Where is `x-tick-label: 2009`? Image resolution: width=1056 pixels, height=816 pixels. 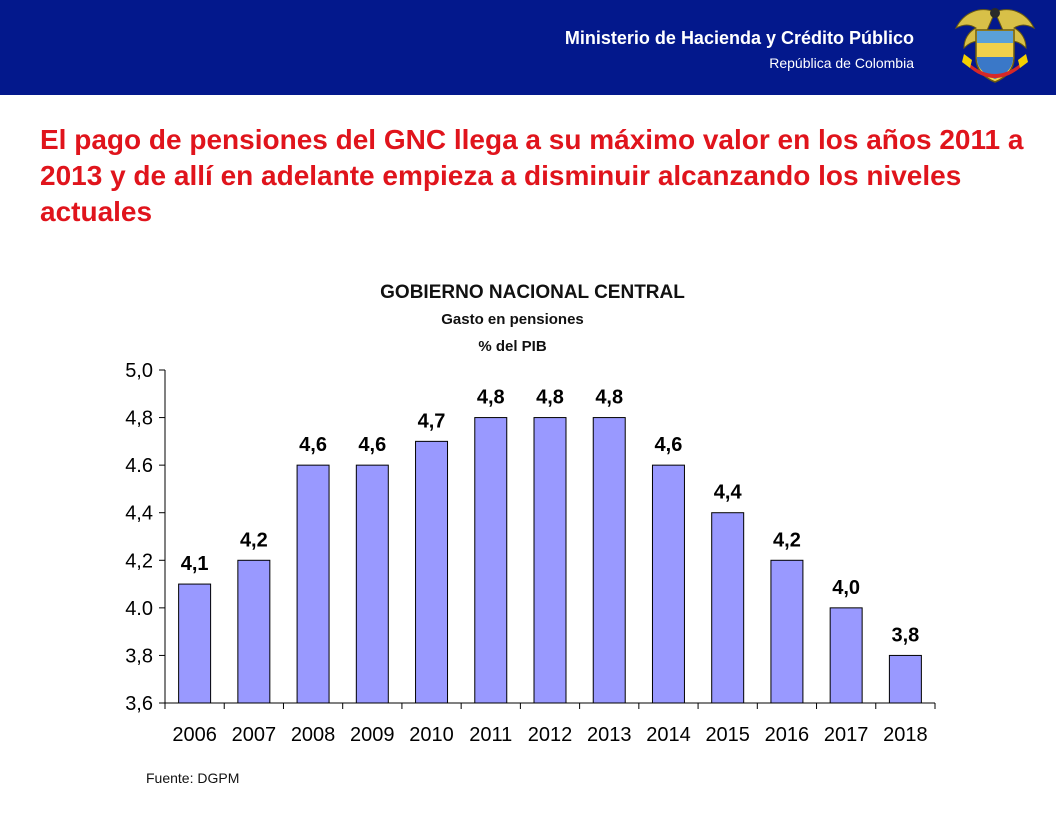 x-tick-label: 2009 is located at coordinates (372, 735).